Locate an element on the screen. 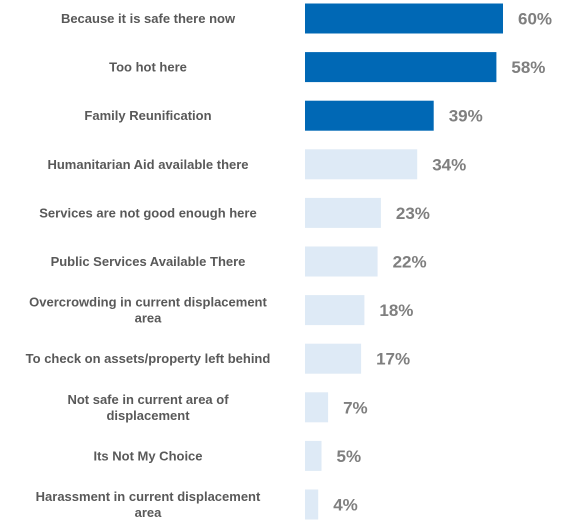  value-label: 18% is located at coordinates (396, 310).